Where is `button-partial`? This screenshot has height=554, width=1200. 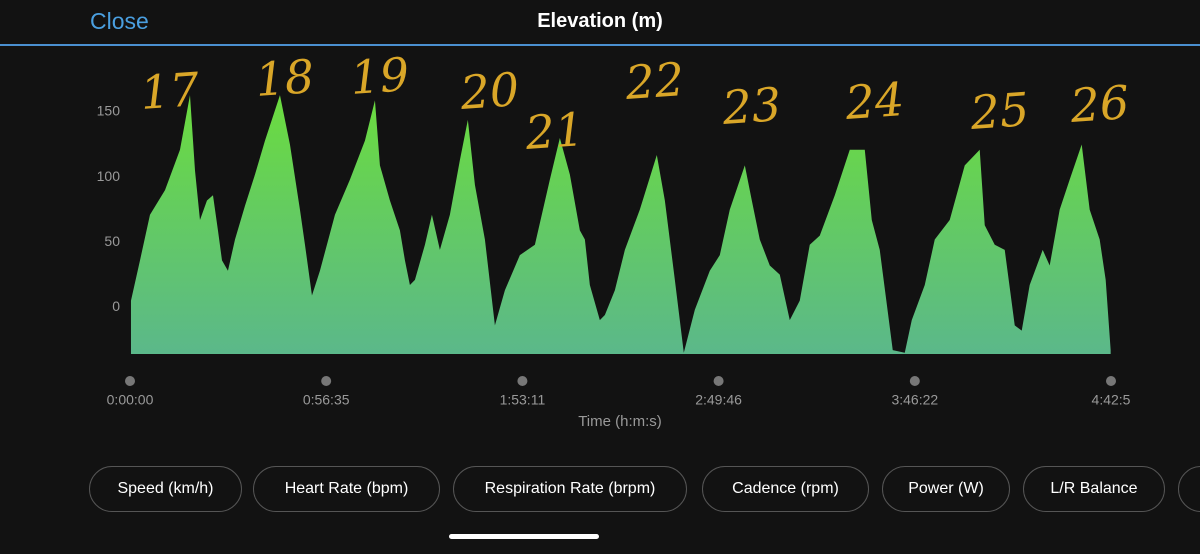 button-partial is located at coordinates (1189, 489).